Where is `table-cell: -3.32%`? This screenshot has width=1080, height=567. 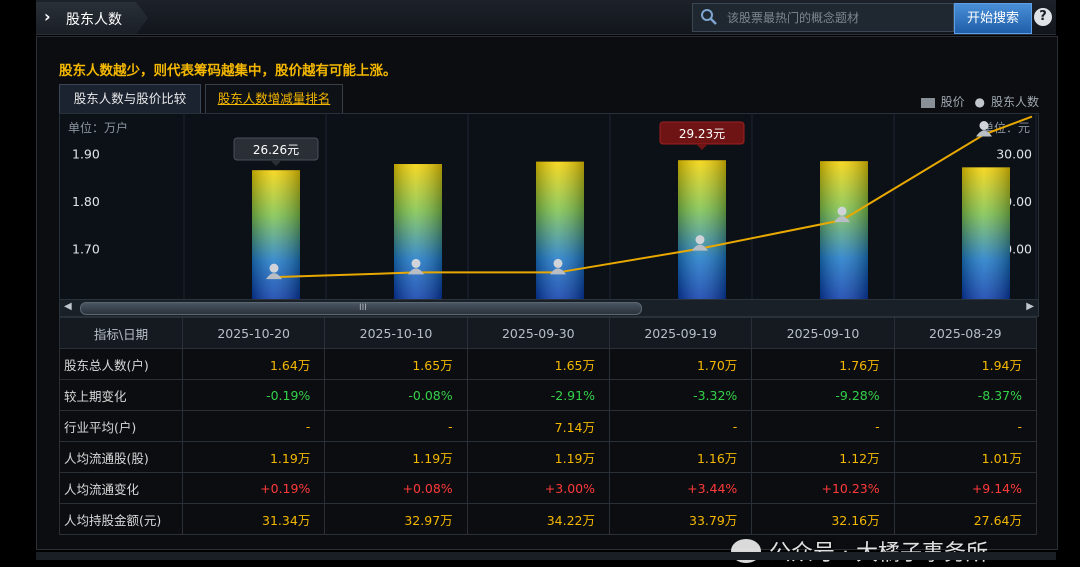
table-cell: -3.32% is located at coordinates (680, 395).